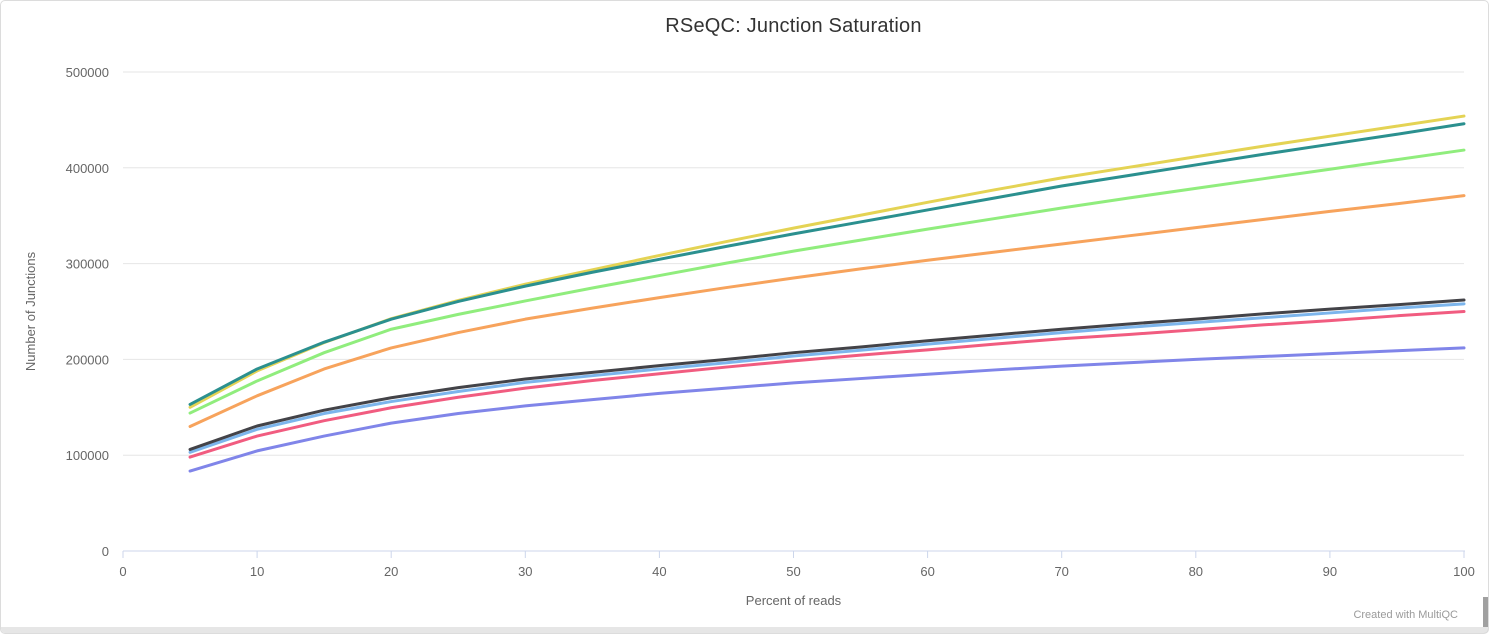 This screenshot has width=1489, height=634. Describe the element at coordinates (1196, 571) in the screenshot. I see `x-tick-label: 80` at that location.